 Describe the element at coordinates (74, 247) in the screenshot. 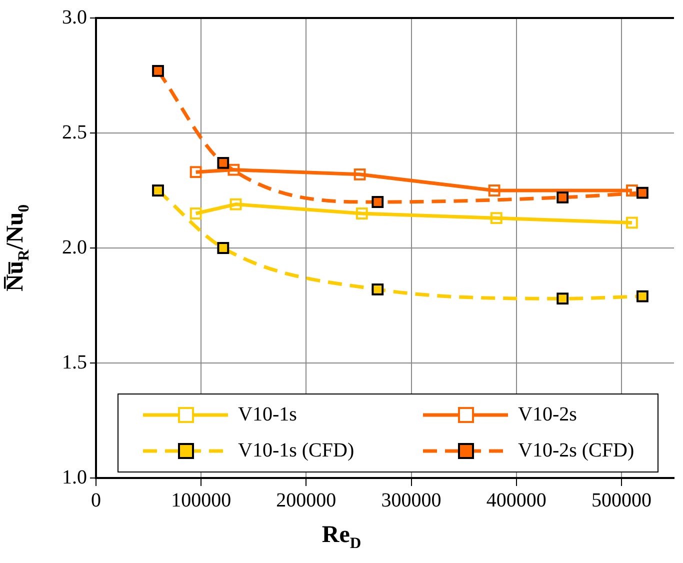

I see `y-tick-label: 2.0` at that location.